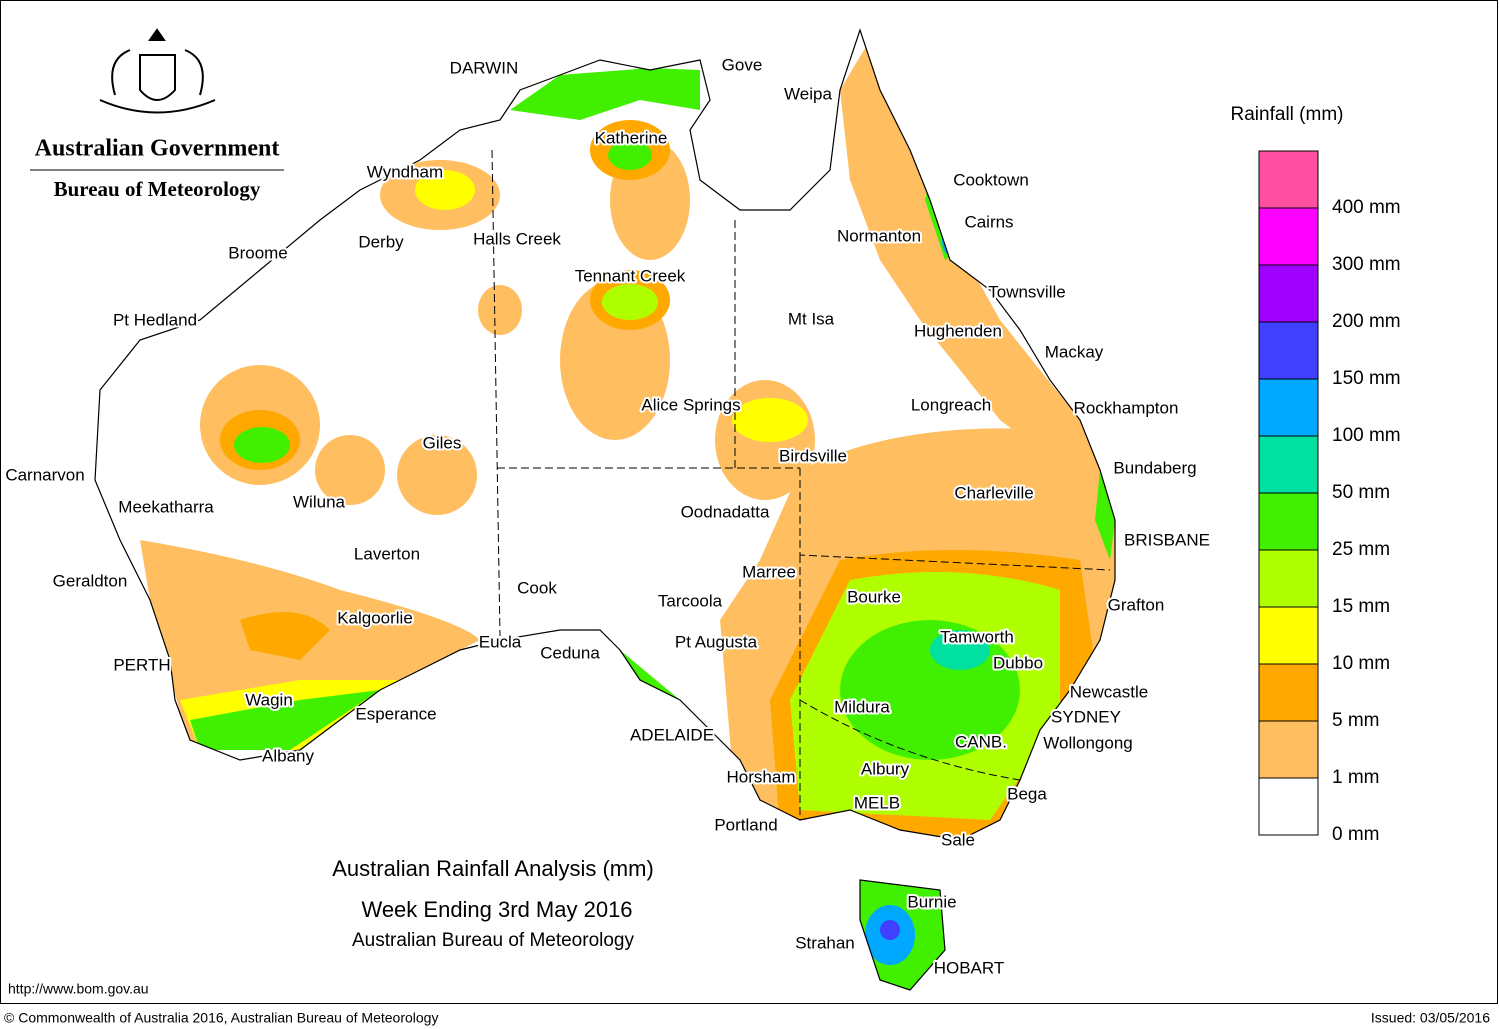 The image size is (1499, 1029). Describe the element at coordinates (1087, 742) in the screenshot. I see `city-label: Wollongong` at that location.